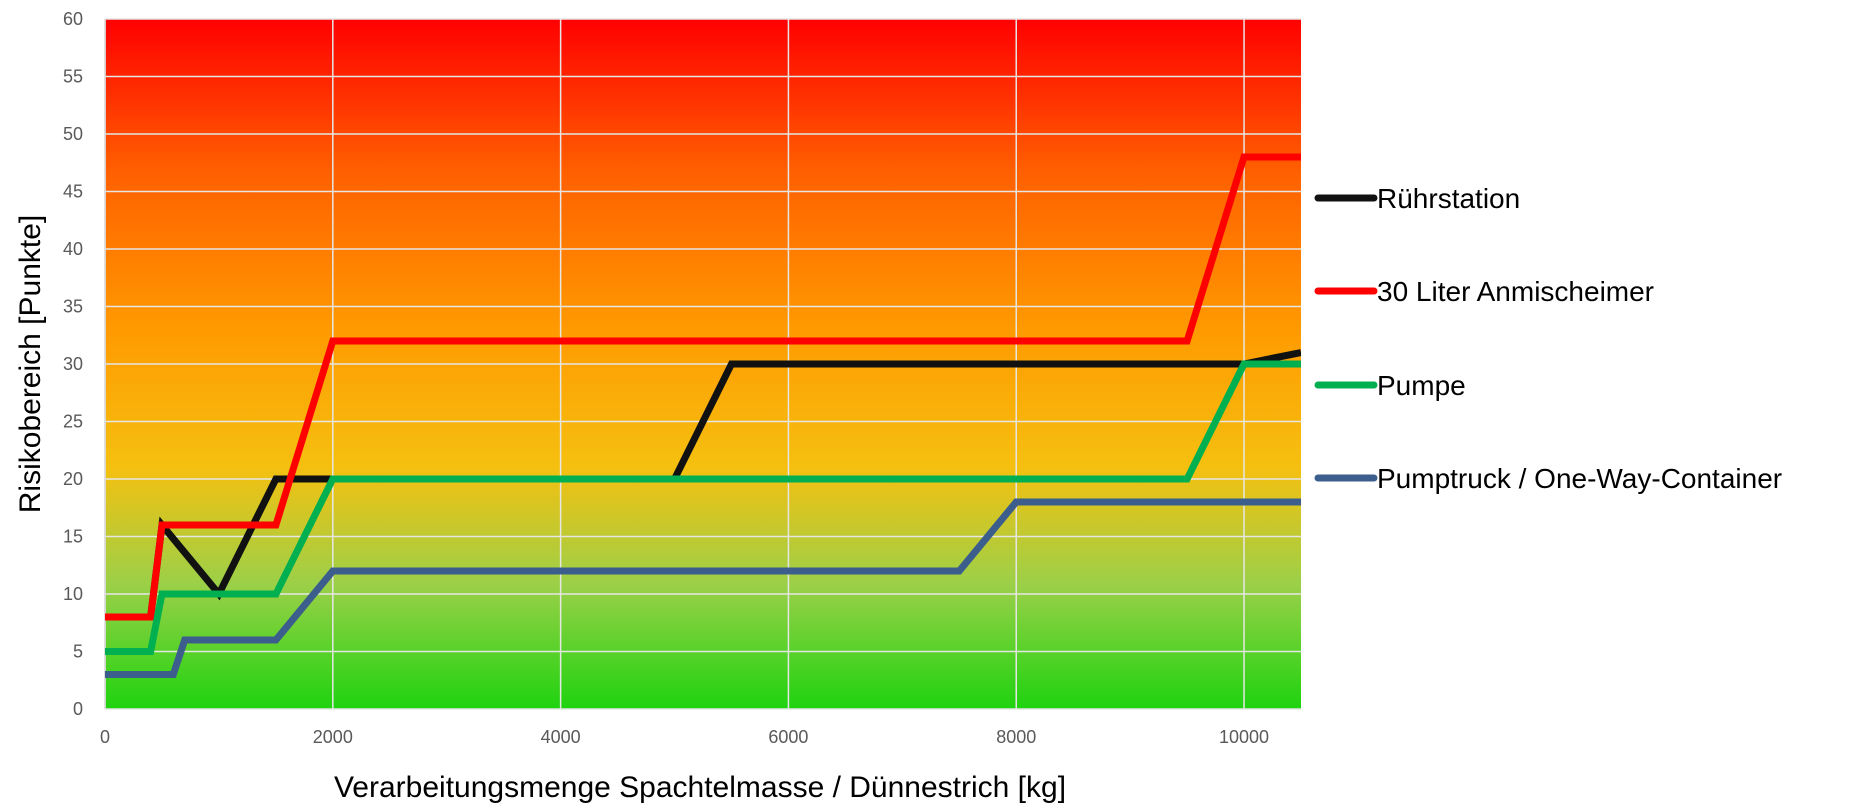  I want to click on y-tick-label: 40, so click(73, 249).